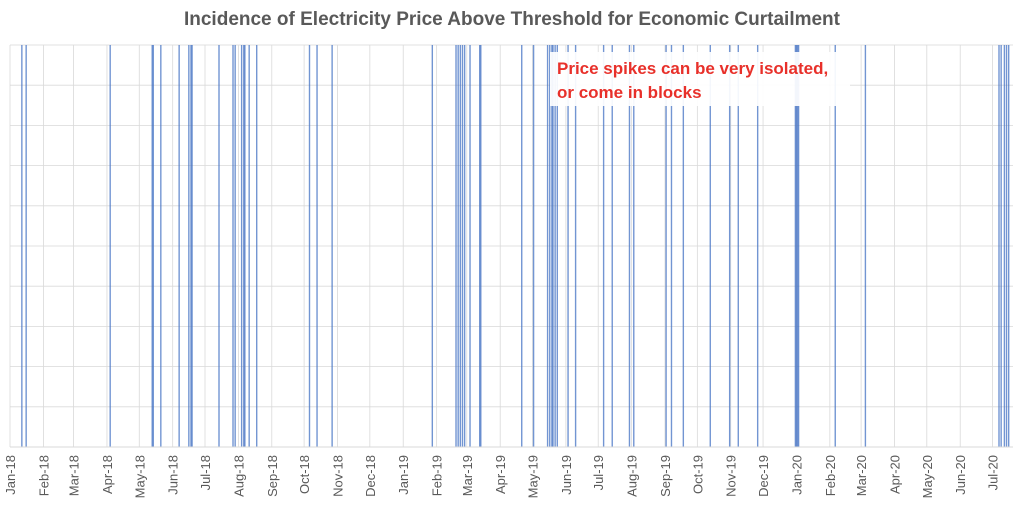 This screenshot has width=1024, height=513. What do you see at coordinates (927, 476) in the screenshot?
I see `x-tick-label: May-20` at bounding box center [927, 476].